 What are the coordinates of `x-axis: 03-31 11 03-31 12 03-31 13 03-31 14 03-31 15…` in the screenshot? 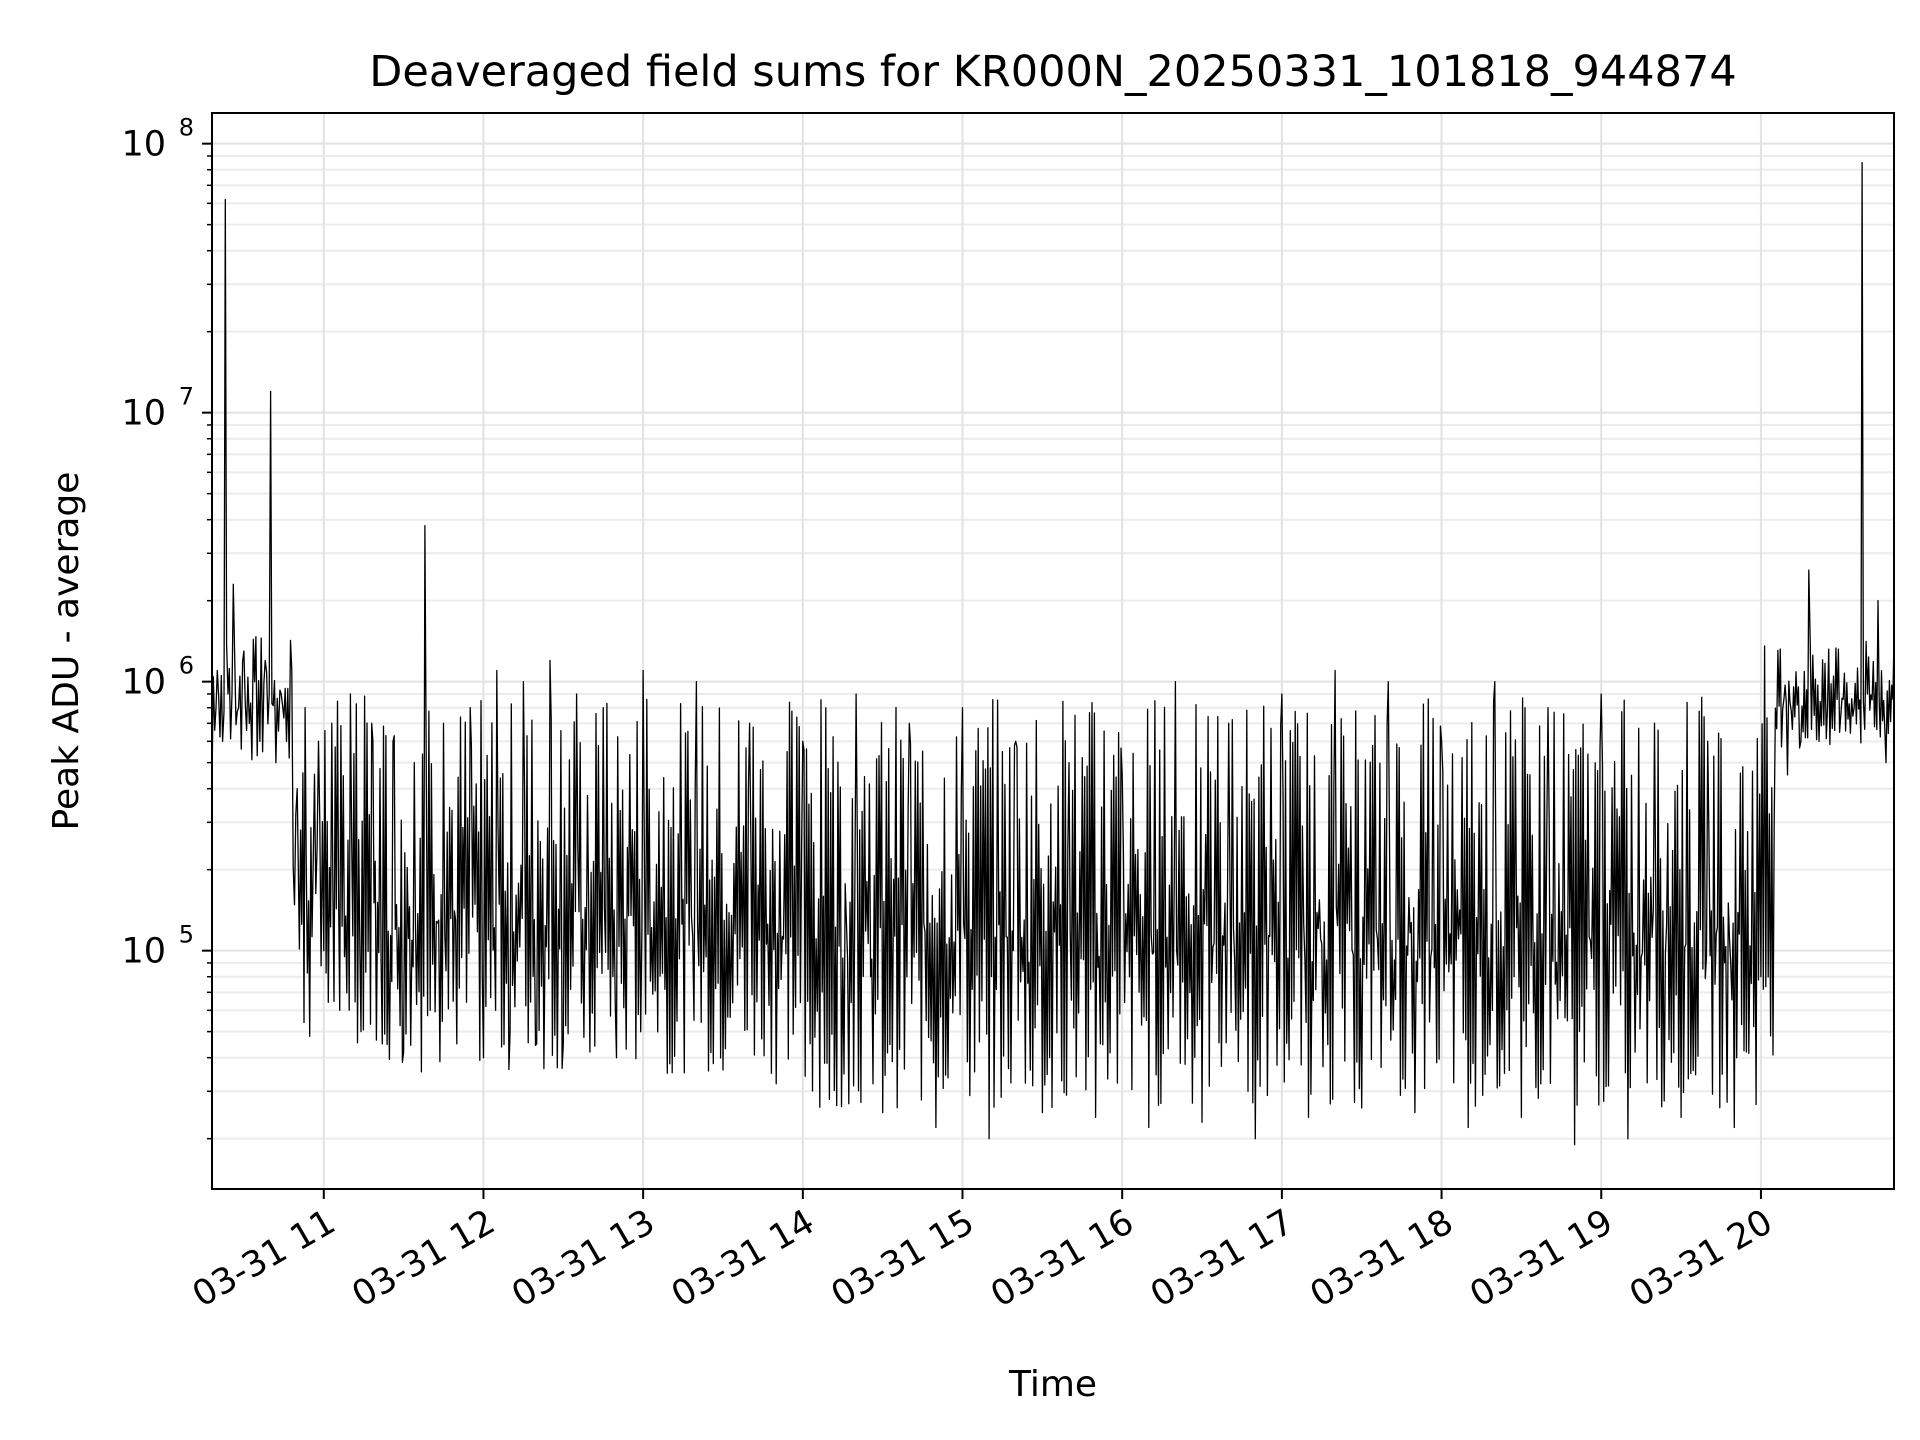 It's located at (982, 1252).